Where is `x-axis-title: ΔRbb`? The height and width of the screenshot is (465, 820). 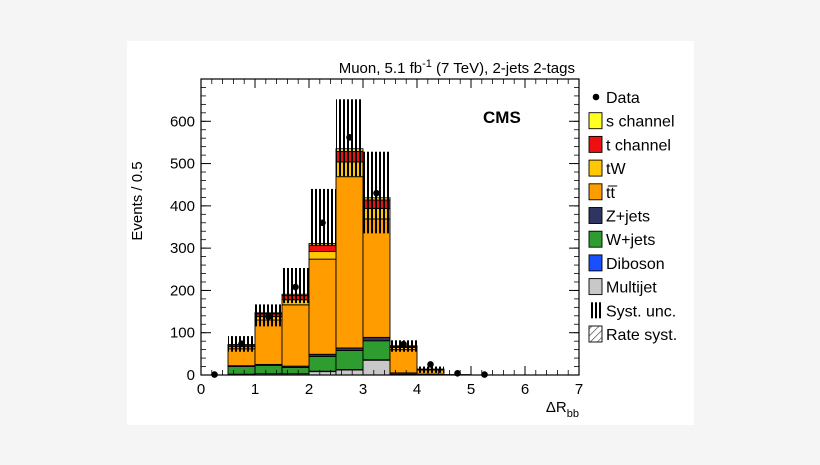
x-axis-title: ΔRbb is located at coordinates (562, 409).